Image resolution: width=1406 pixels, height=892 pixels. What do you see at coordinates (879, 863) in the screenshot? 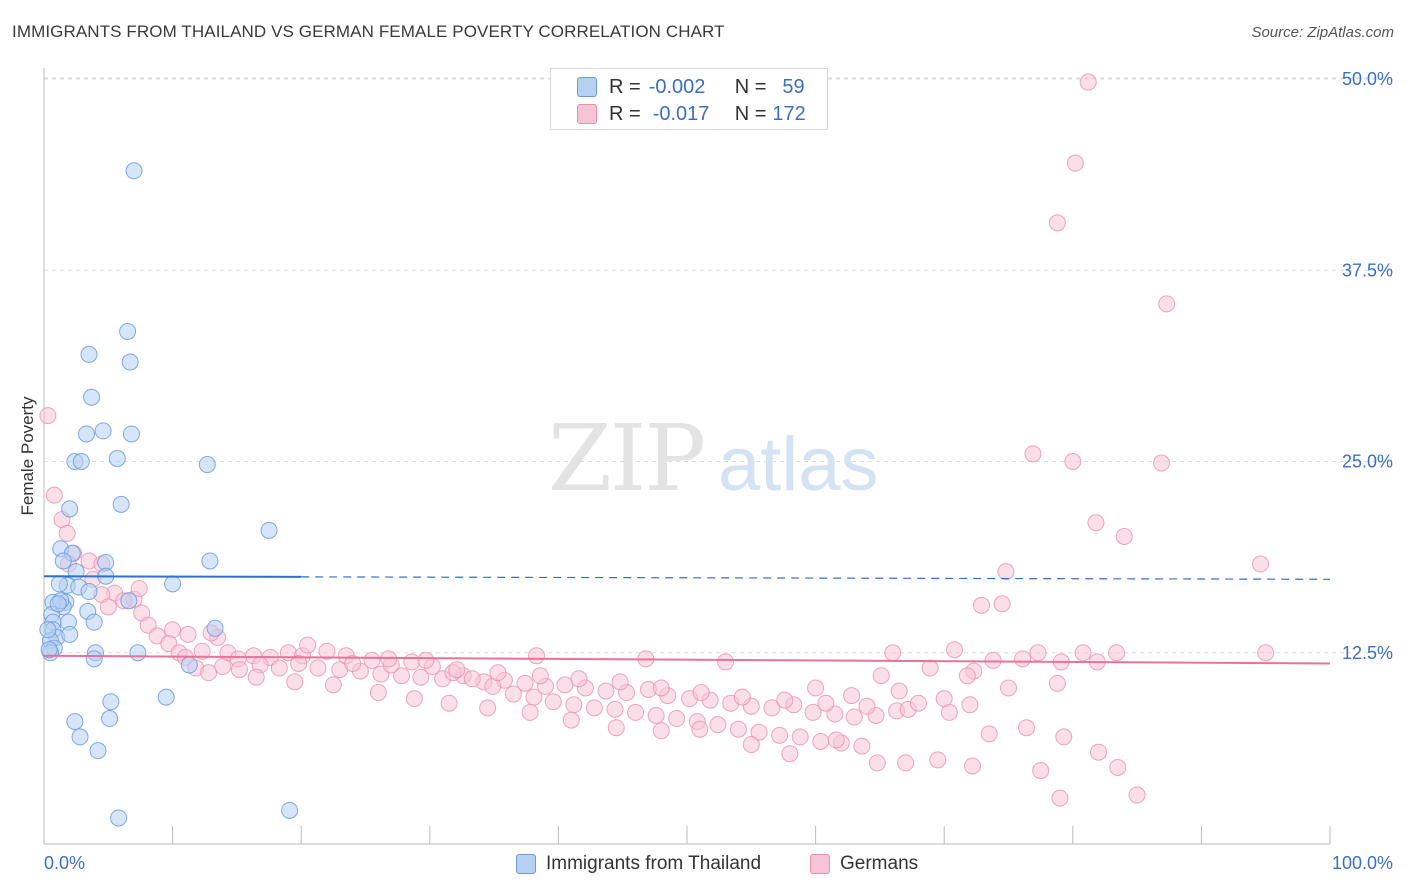
I see `bottom-legend-label-germans: Germans` at bounding box center [879, 863].